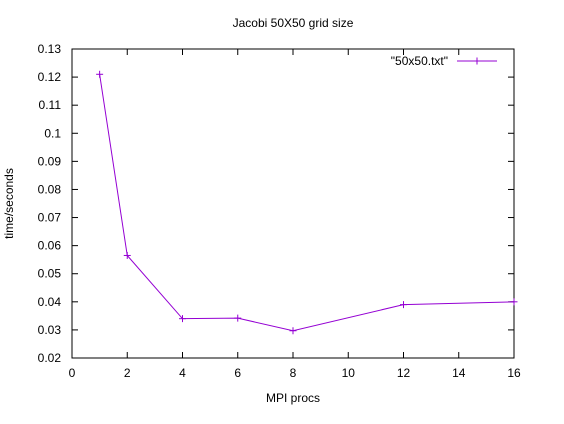 The width and height of the screenshot is (564, 424). Describe the element at coordinates (9, 203) in the screenshot. I see `y-axis-label: time/seconds` at that location.